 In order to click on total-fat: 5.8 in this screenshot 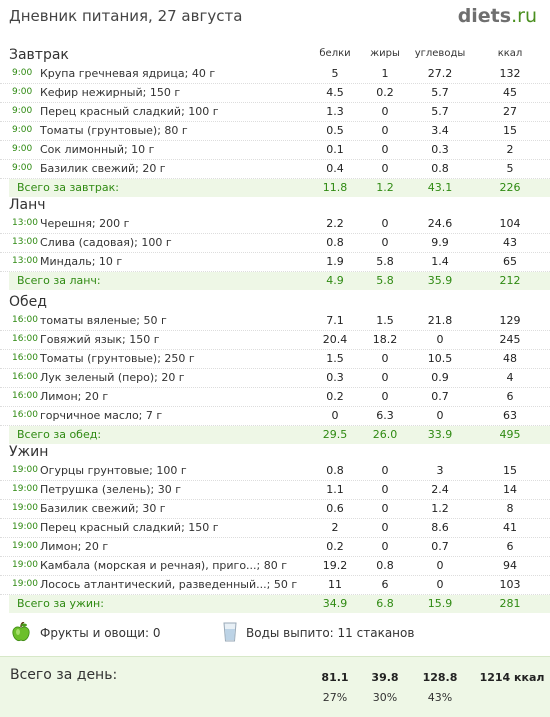, I will do `click(385, 280)`.